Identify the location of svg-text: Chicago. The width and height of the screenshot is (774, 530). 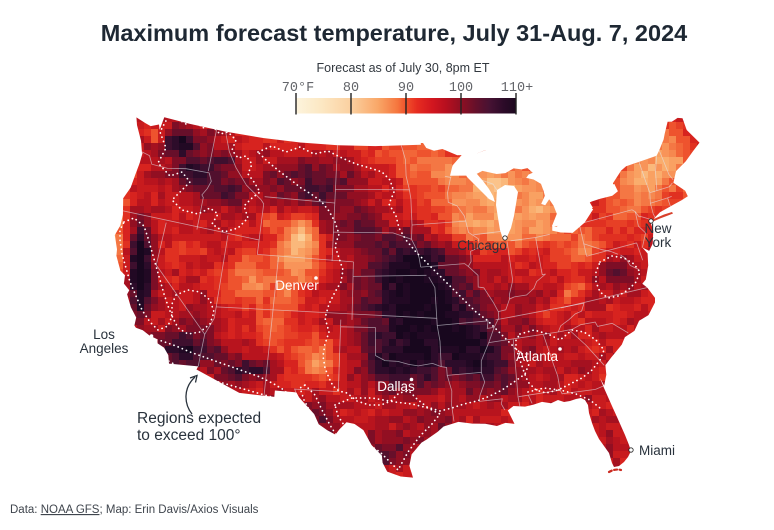
(482, 245).